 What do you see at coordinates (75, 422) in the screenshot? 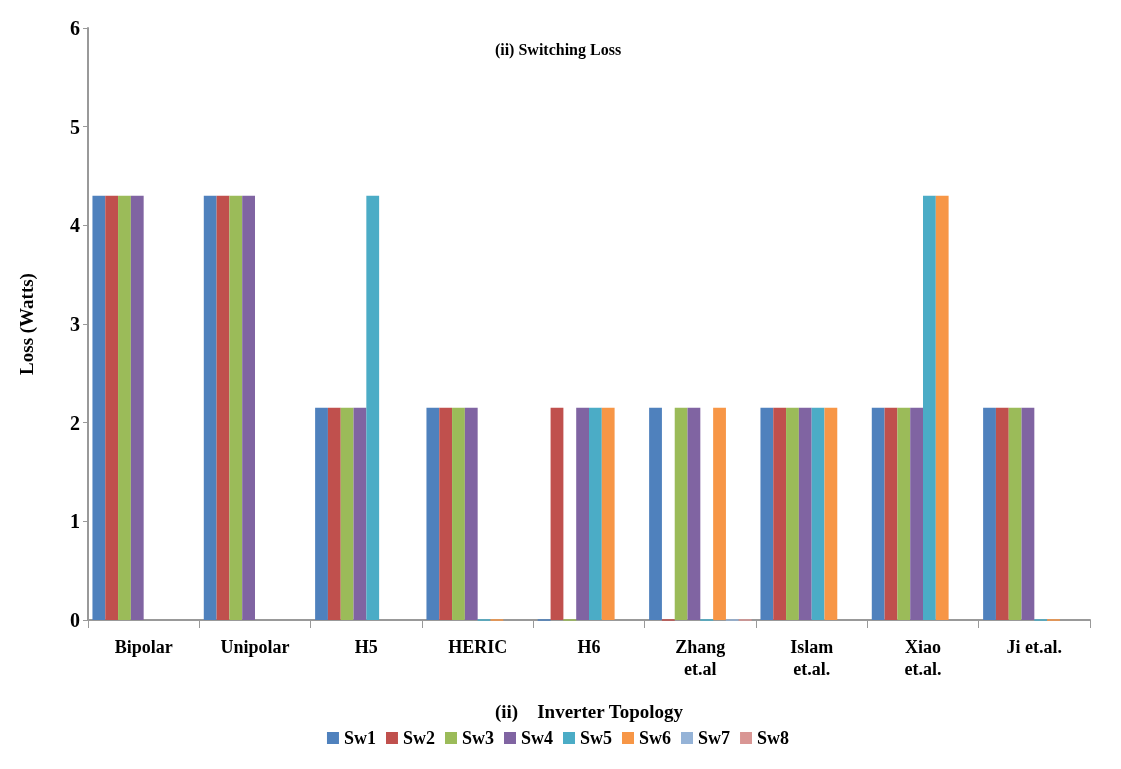
I see `y-tick-label: 2` at bounding box center [75, 422].